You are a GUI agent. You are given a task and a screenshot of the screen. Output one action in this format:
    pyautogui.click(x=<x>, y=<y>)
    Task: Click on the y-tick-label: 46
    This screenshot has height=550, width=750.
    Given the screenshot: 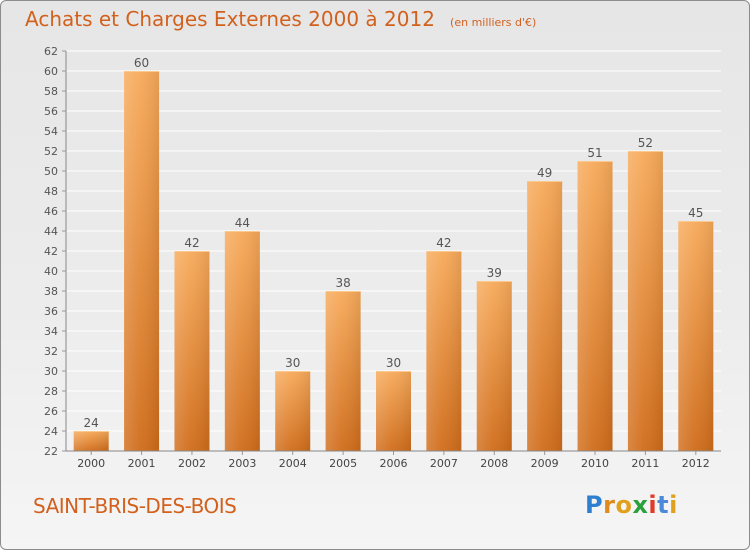 What is the action you would take?
    pyautogui.click(x=51, y=211)
    